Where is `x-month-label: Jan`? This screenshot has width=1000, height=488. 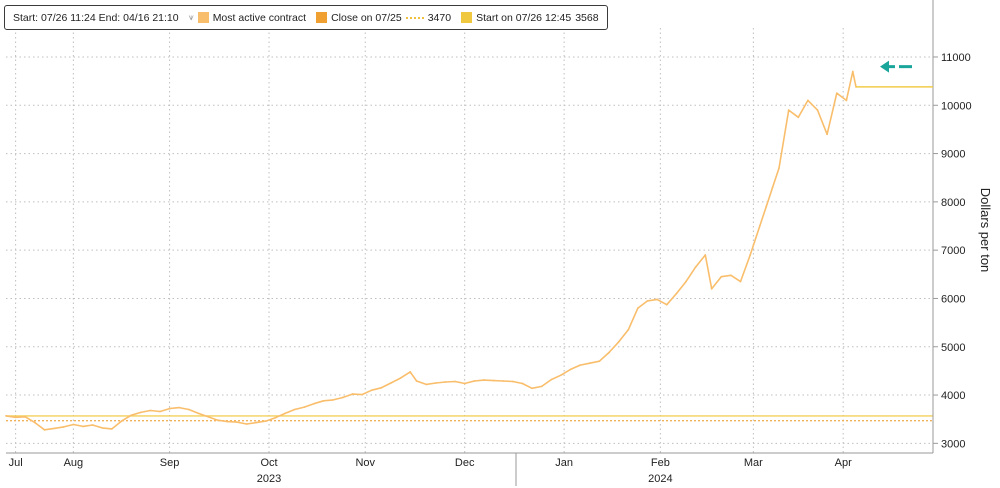
x-month-label: Jan is located at coordinates (564, 463).